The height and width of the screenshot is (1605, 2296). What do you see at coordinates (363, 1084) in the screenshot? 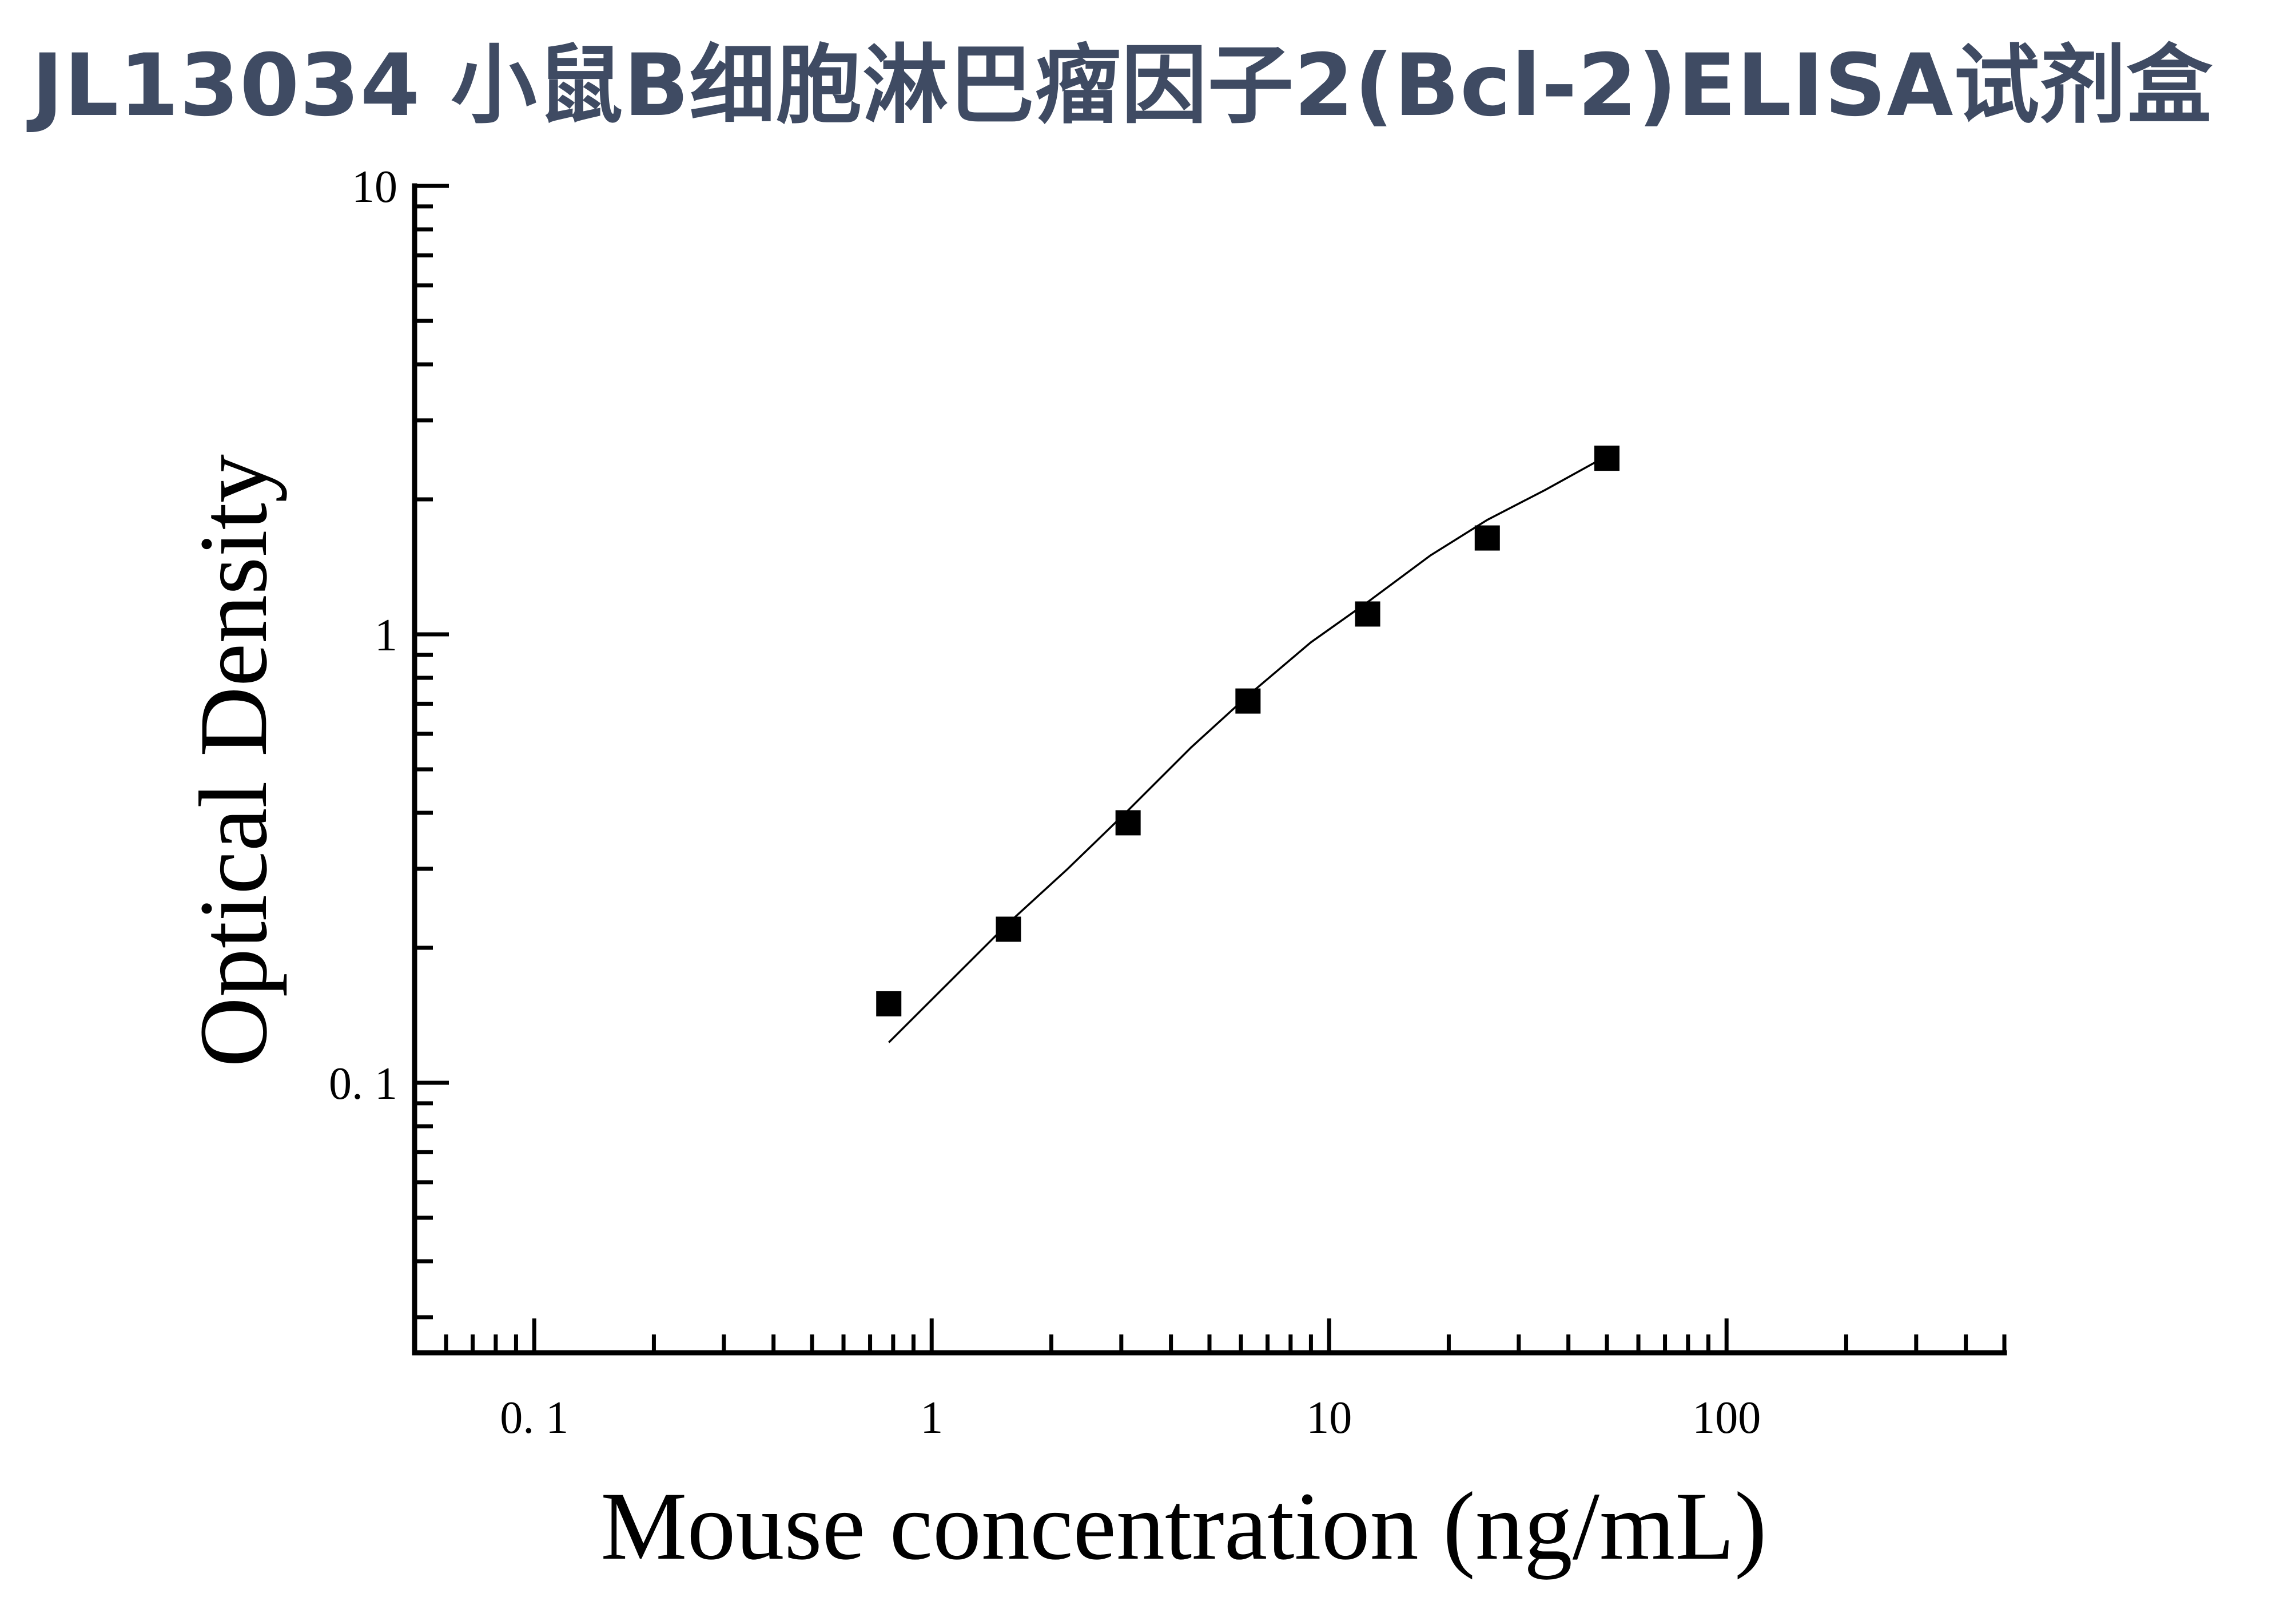
I see `y-tick-label: 0. 1` at bounding box center [363, 1084].